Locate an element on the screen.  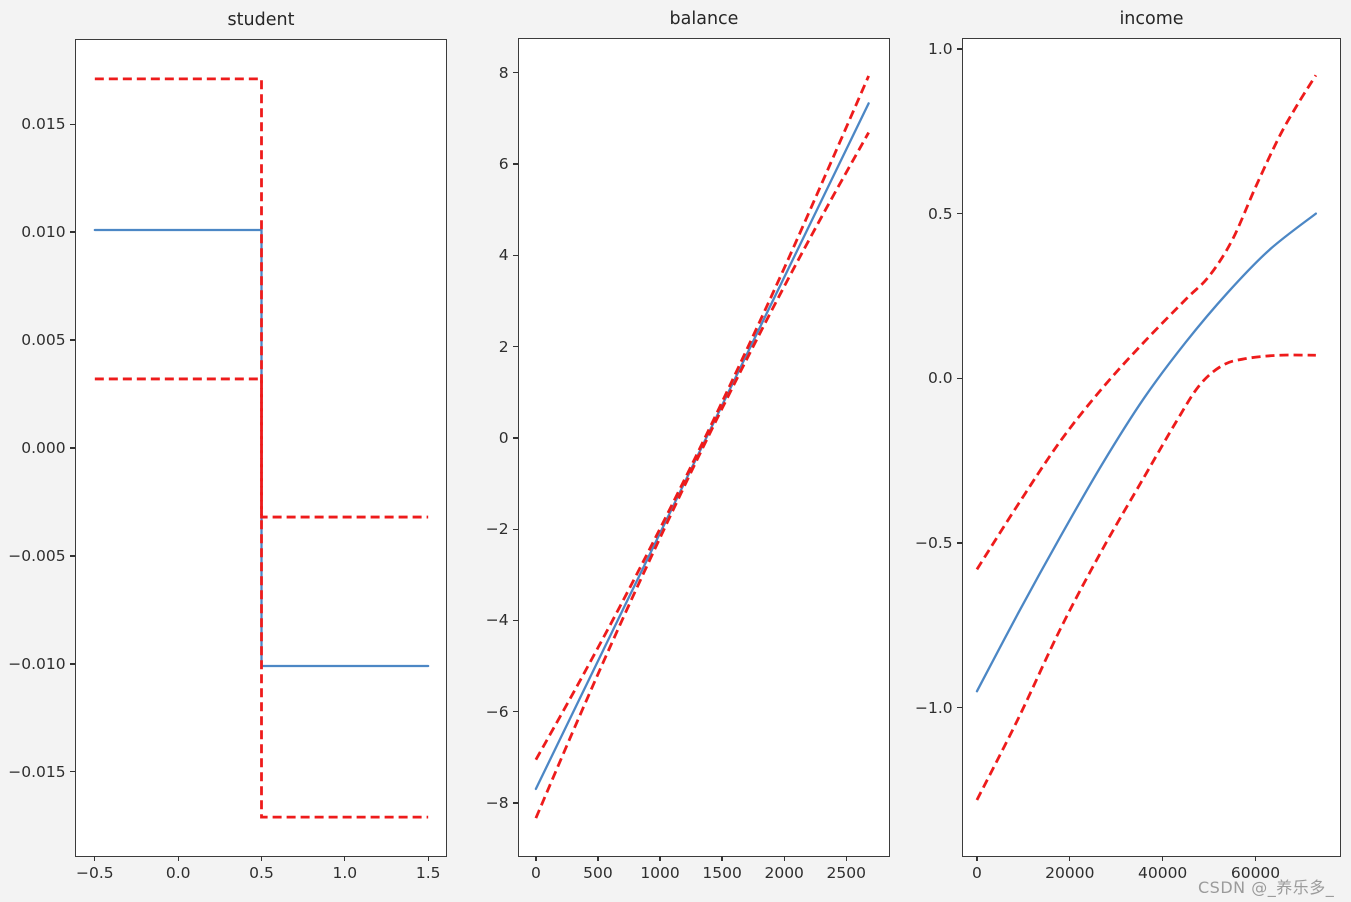
y-tick-label: 0.005 is located at coordinates (43, 340).